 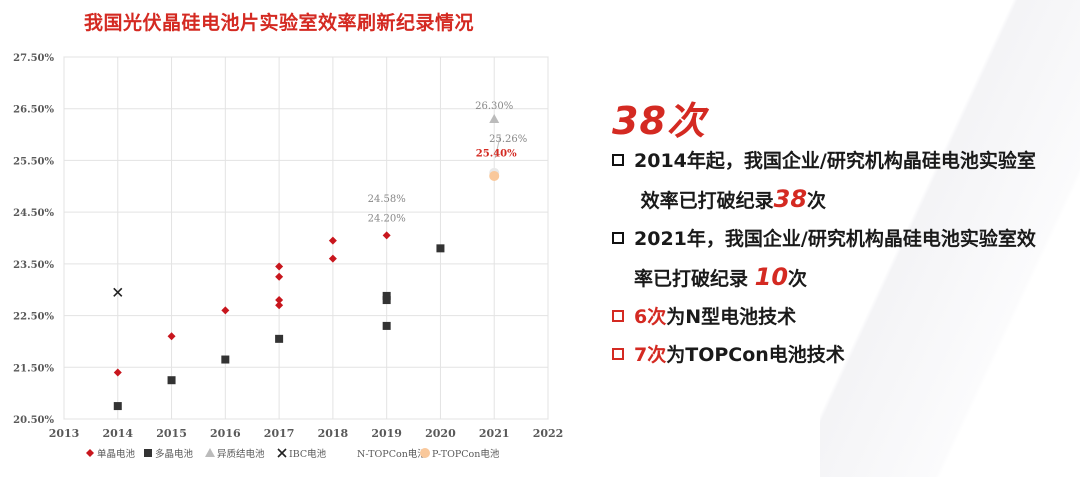 What do you see at coordinates (33, 265) in the screenshot?
I see `y-tick-label: 23.50%` at bounding box center [33, 265].